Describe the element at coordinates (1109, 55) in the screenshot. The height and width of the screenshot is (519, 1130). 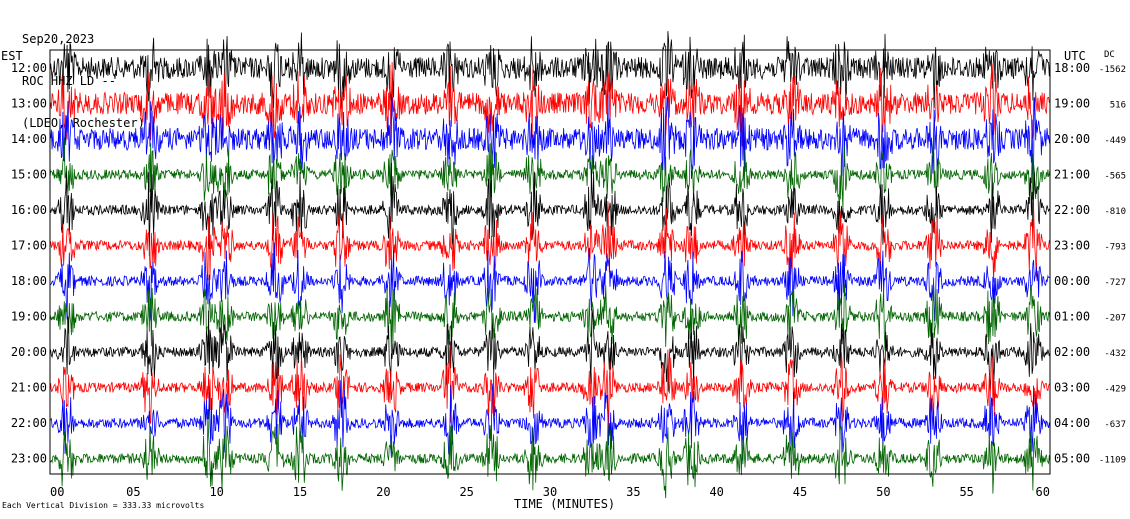
I see `dc-column-label: DC` at that location.